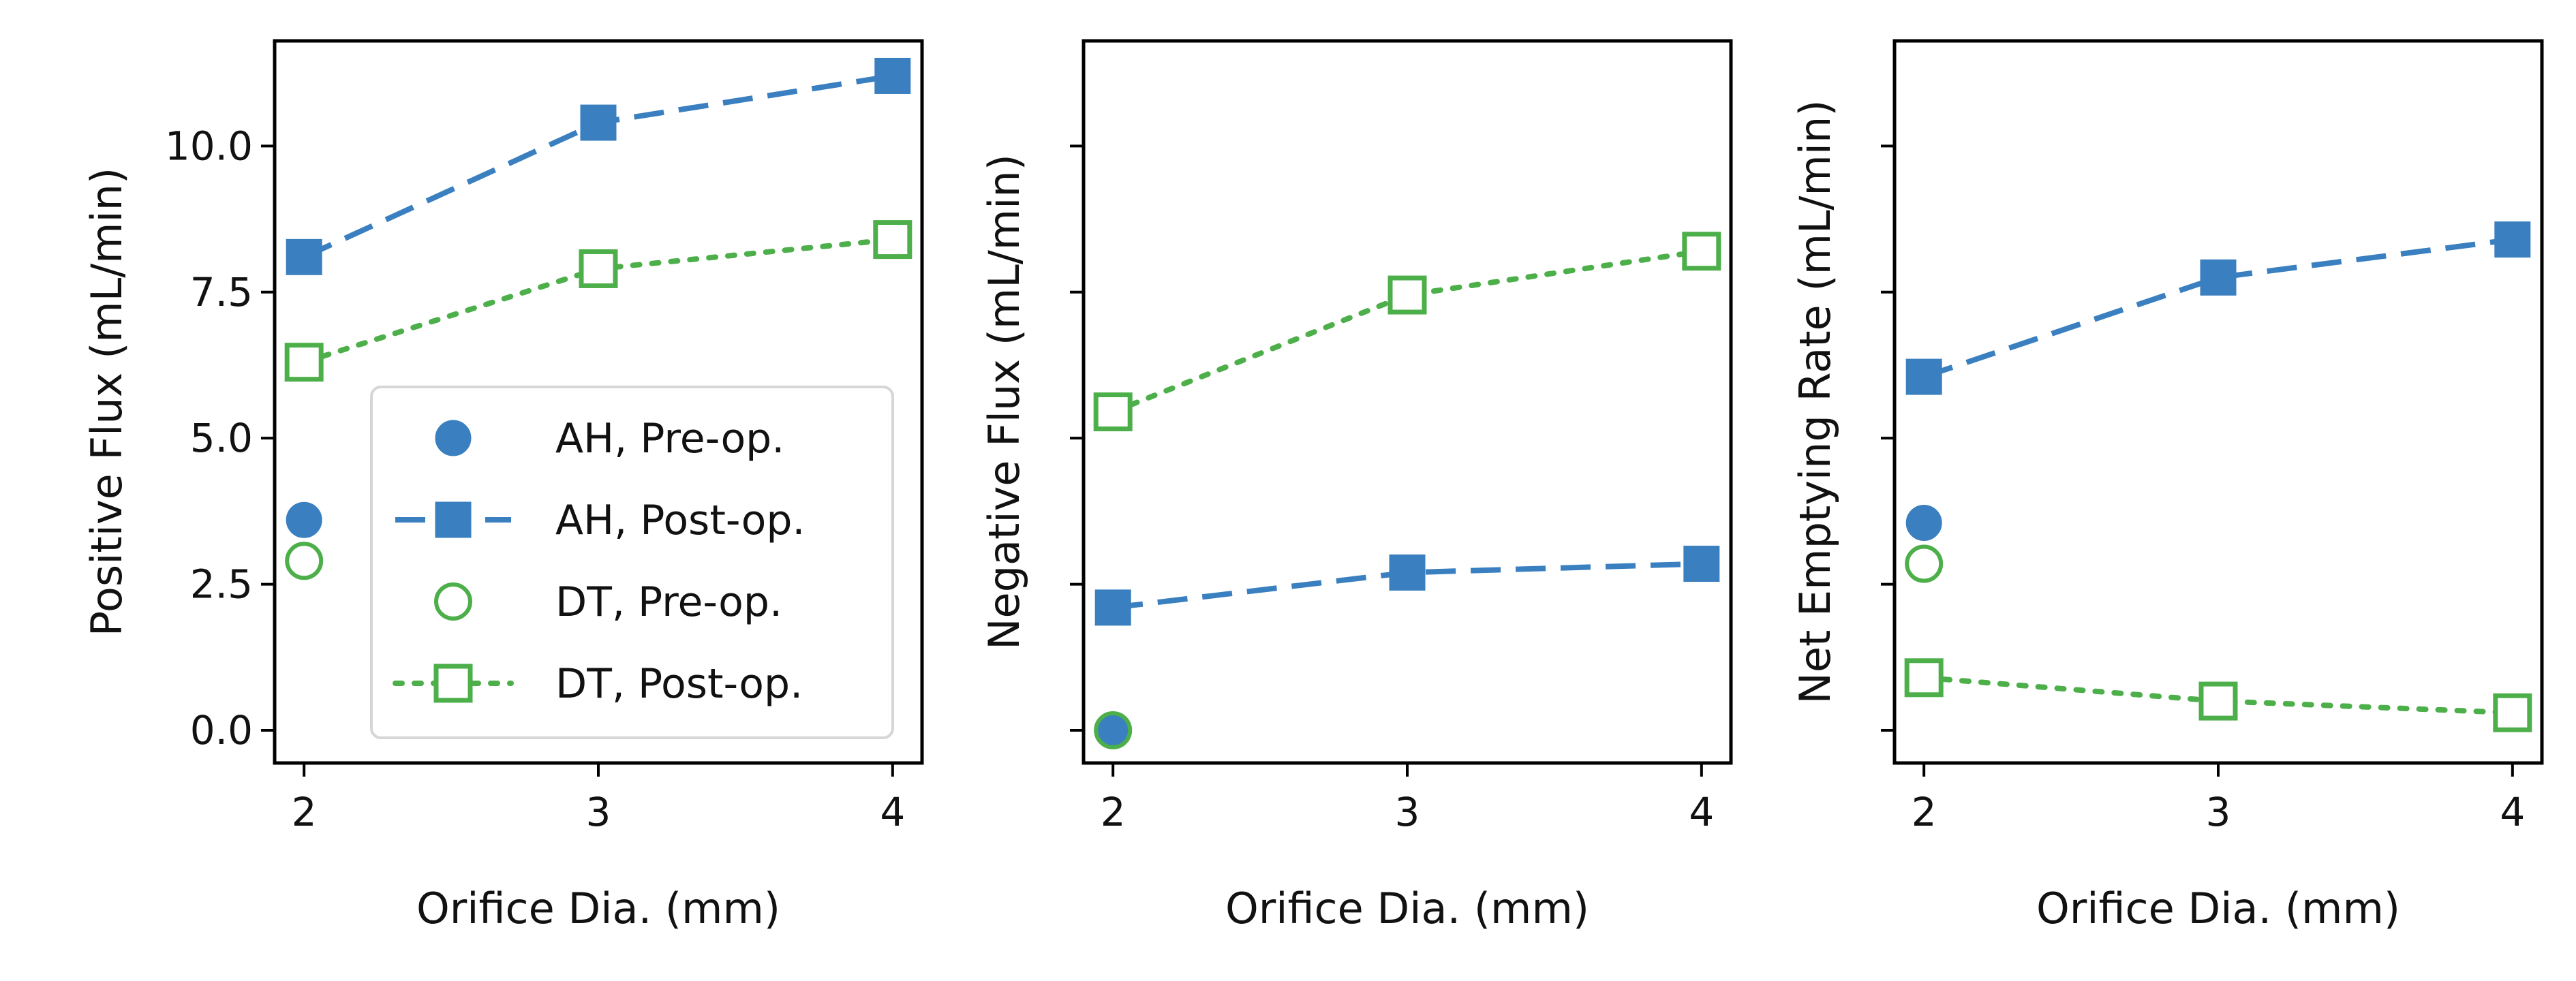 The width and height of the screenshot is (2576, 981). Describe the element at coordinates (221, 584) in the screenshot. I see `y-tick-label: 2.5` at that location.